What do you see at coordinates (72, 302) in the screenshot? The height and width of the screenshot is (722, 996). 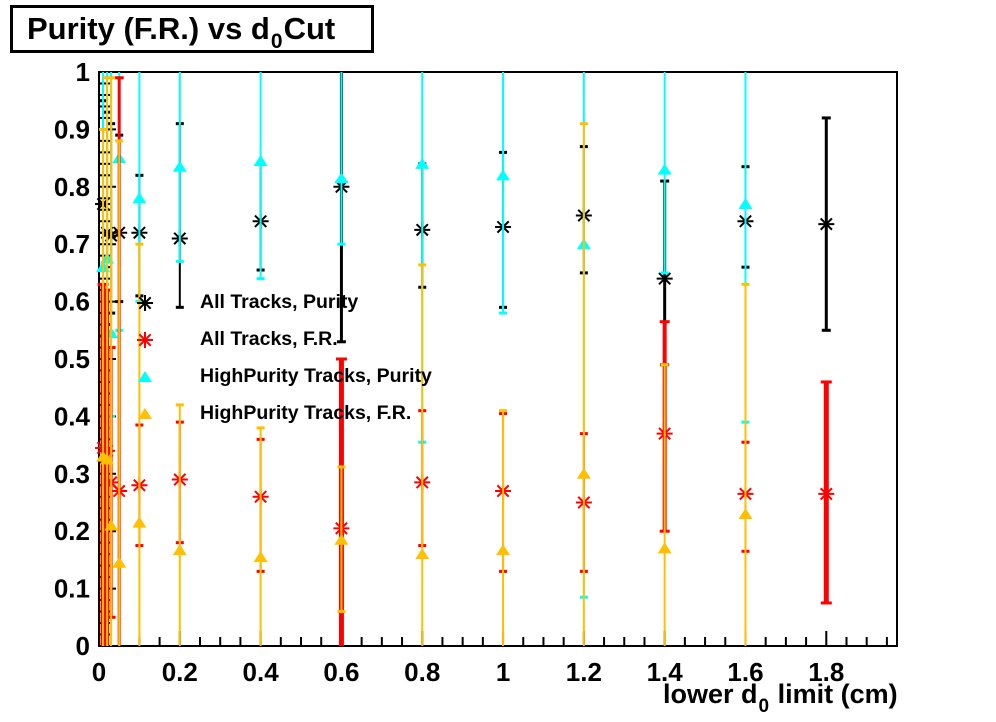 I see `y-tick-label: 0.6` at bounding box center [72, 302].